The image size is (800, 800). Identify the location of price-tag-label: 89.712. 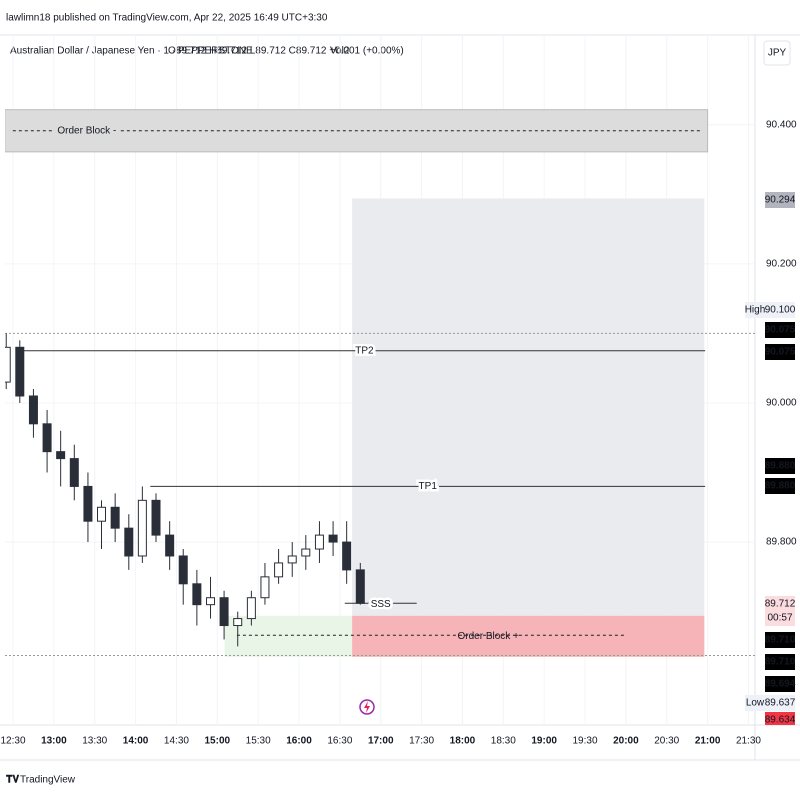
(780, 604).